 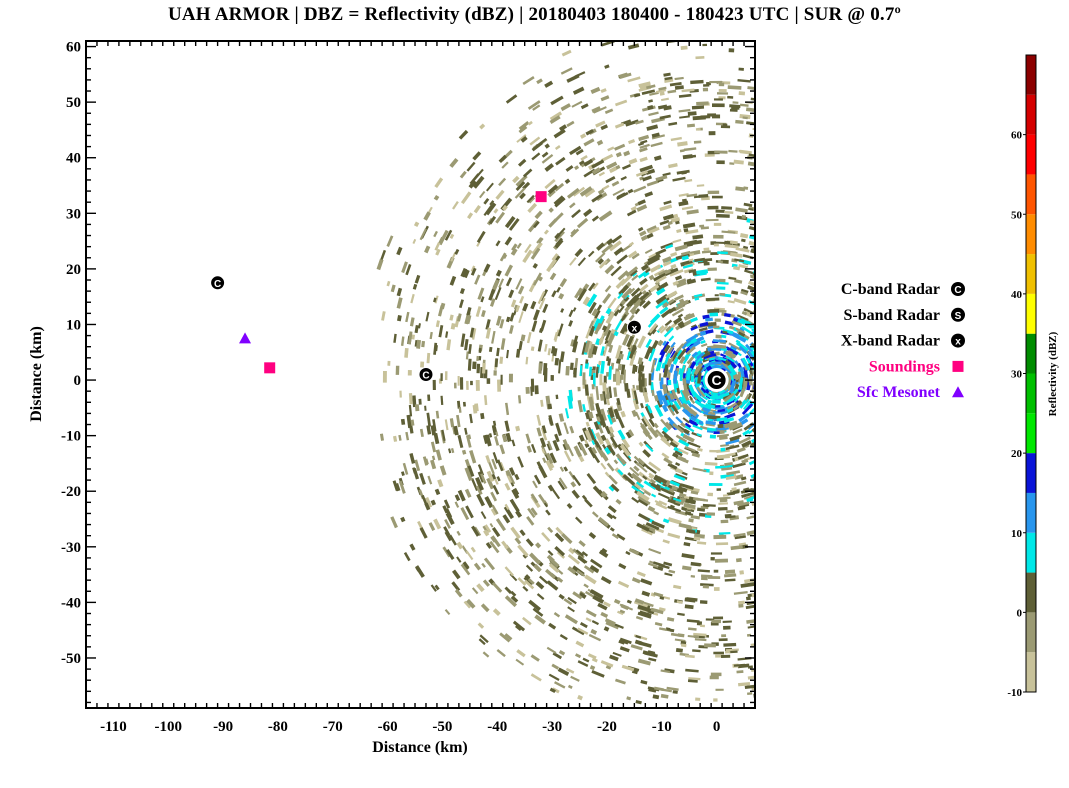 What do you see at coordinates (73, 48) in the screenshot?
I see `y-tick-label: 60` at bounding box center [73, 48].